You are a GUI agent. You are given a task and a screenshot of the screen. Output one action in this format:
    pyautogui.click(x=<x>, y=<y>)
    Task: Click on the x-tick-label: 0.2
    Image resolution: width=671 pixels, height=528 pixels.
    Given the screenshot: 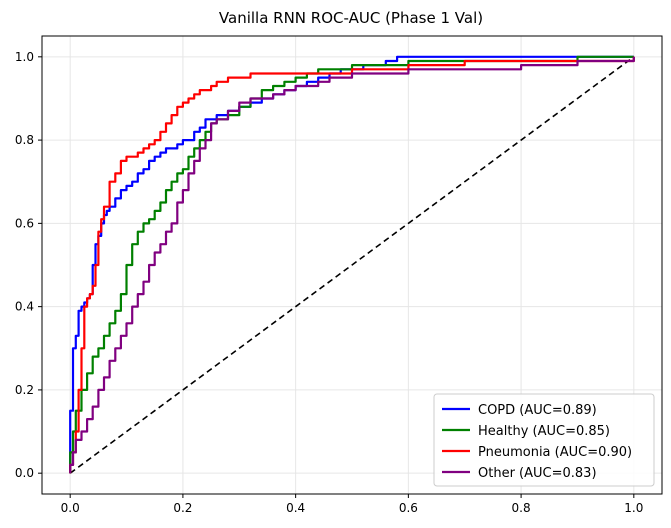 What is the action you would take?
    pyautogui.click(x=182, y=508)
    